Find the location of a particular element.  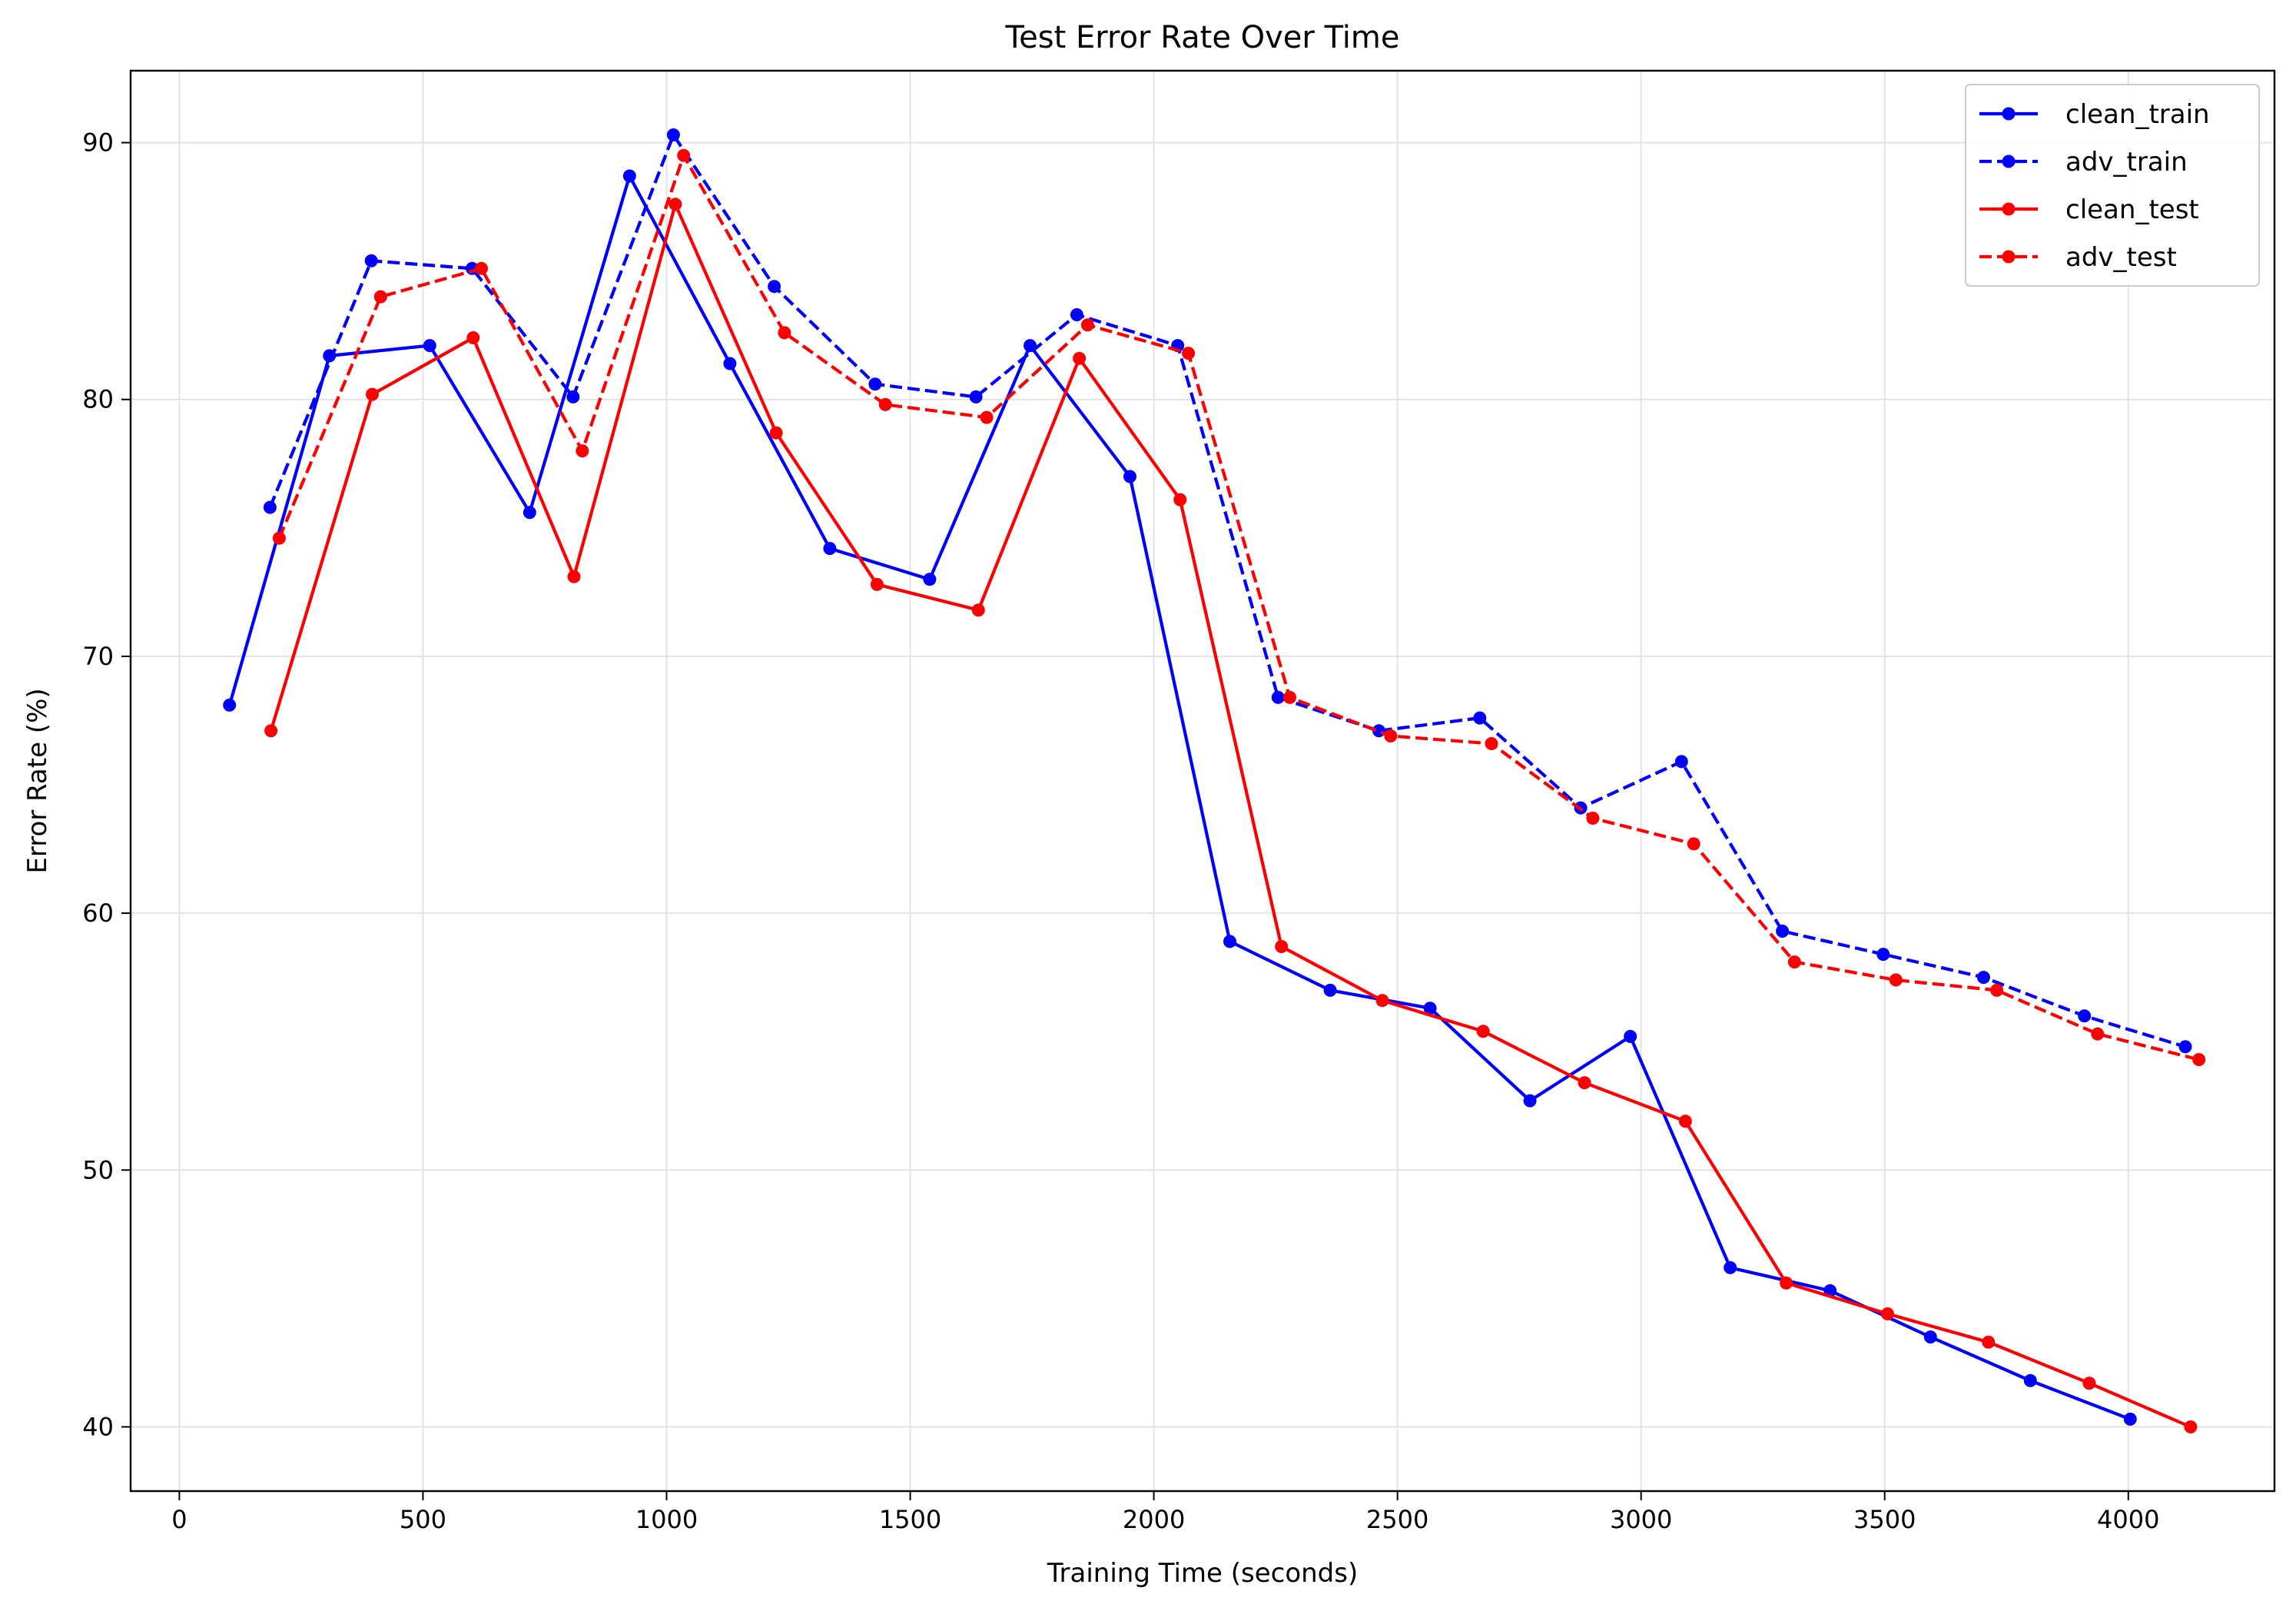

x-tick-label: 3500 is located at coordinates (1884, 1519).